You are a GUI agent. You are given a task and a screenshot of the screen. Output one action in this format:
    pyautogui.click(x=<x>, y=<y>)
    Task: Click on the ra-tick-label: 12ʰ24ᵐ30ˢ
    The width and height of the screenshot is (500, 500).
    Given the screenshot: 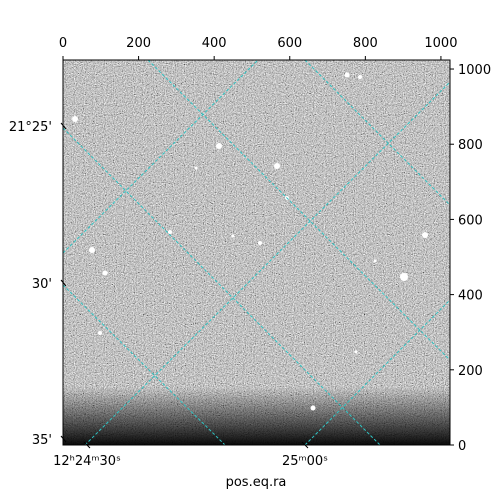 What is the action you would take?
    pyautogui.click(x=87, y=461)
    